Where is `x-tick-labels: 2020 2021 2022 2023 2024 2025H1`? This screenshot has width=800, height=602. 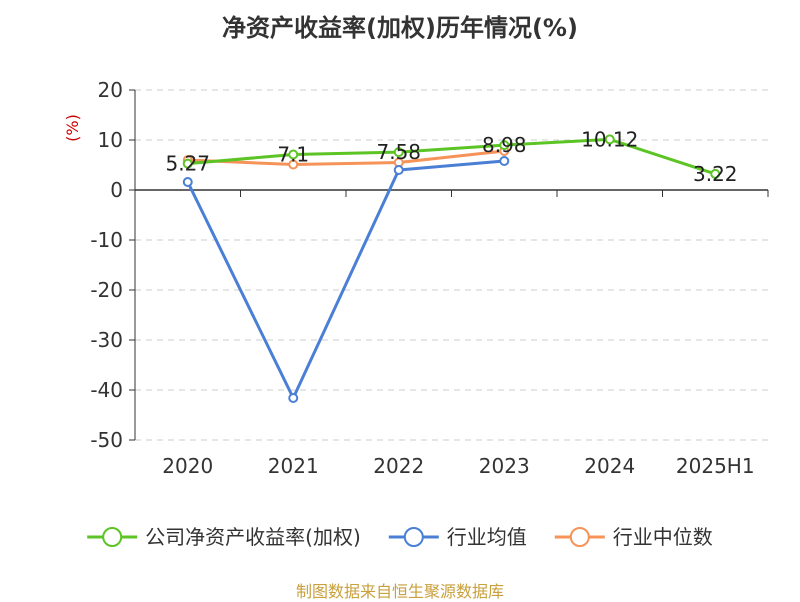
x-tick-labels: 2020 2021 2022 2023 2024 2025H1 is located at coordinates (458, 466).